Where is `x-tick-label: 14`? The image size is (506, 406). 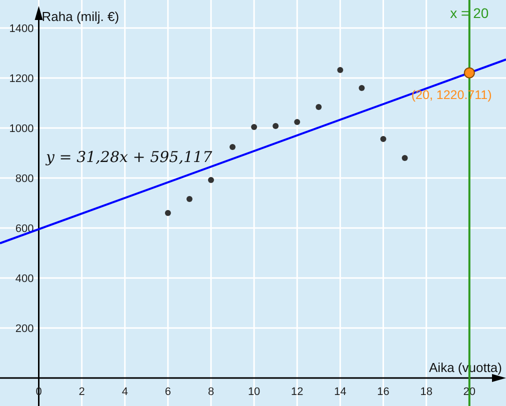 x-tick-label: 14 is located at coordinates (340, 392).